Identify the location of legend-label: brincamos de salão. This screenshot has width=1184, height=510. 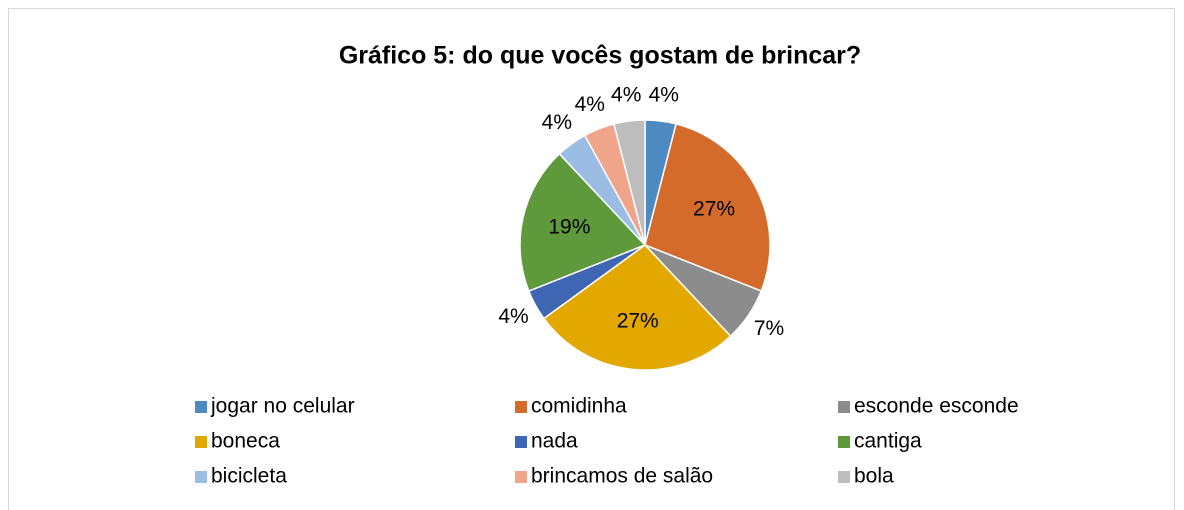
(622, 476).